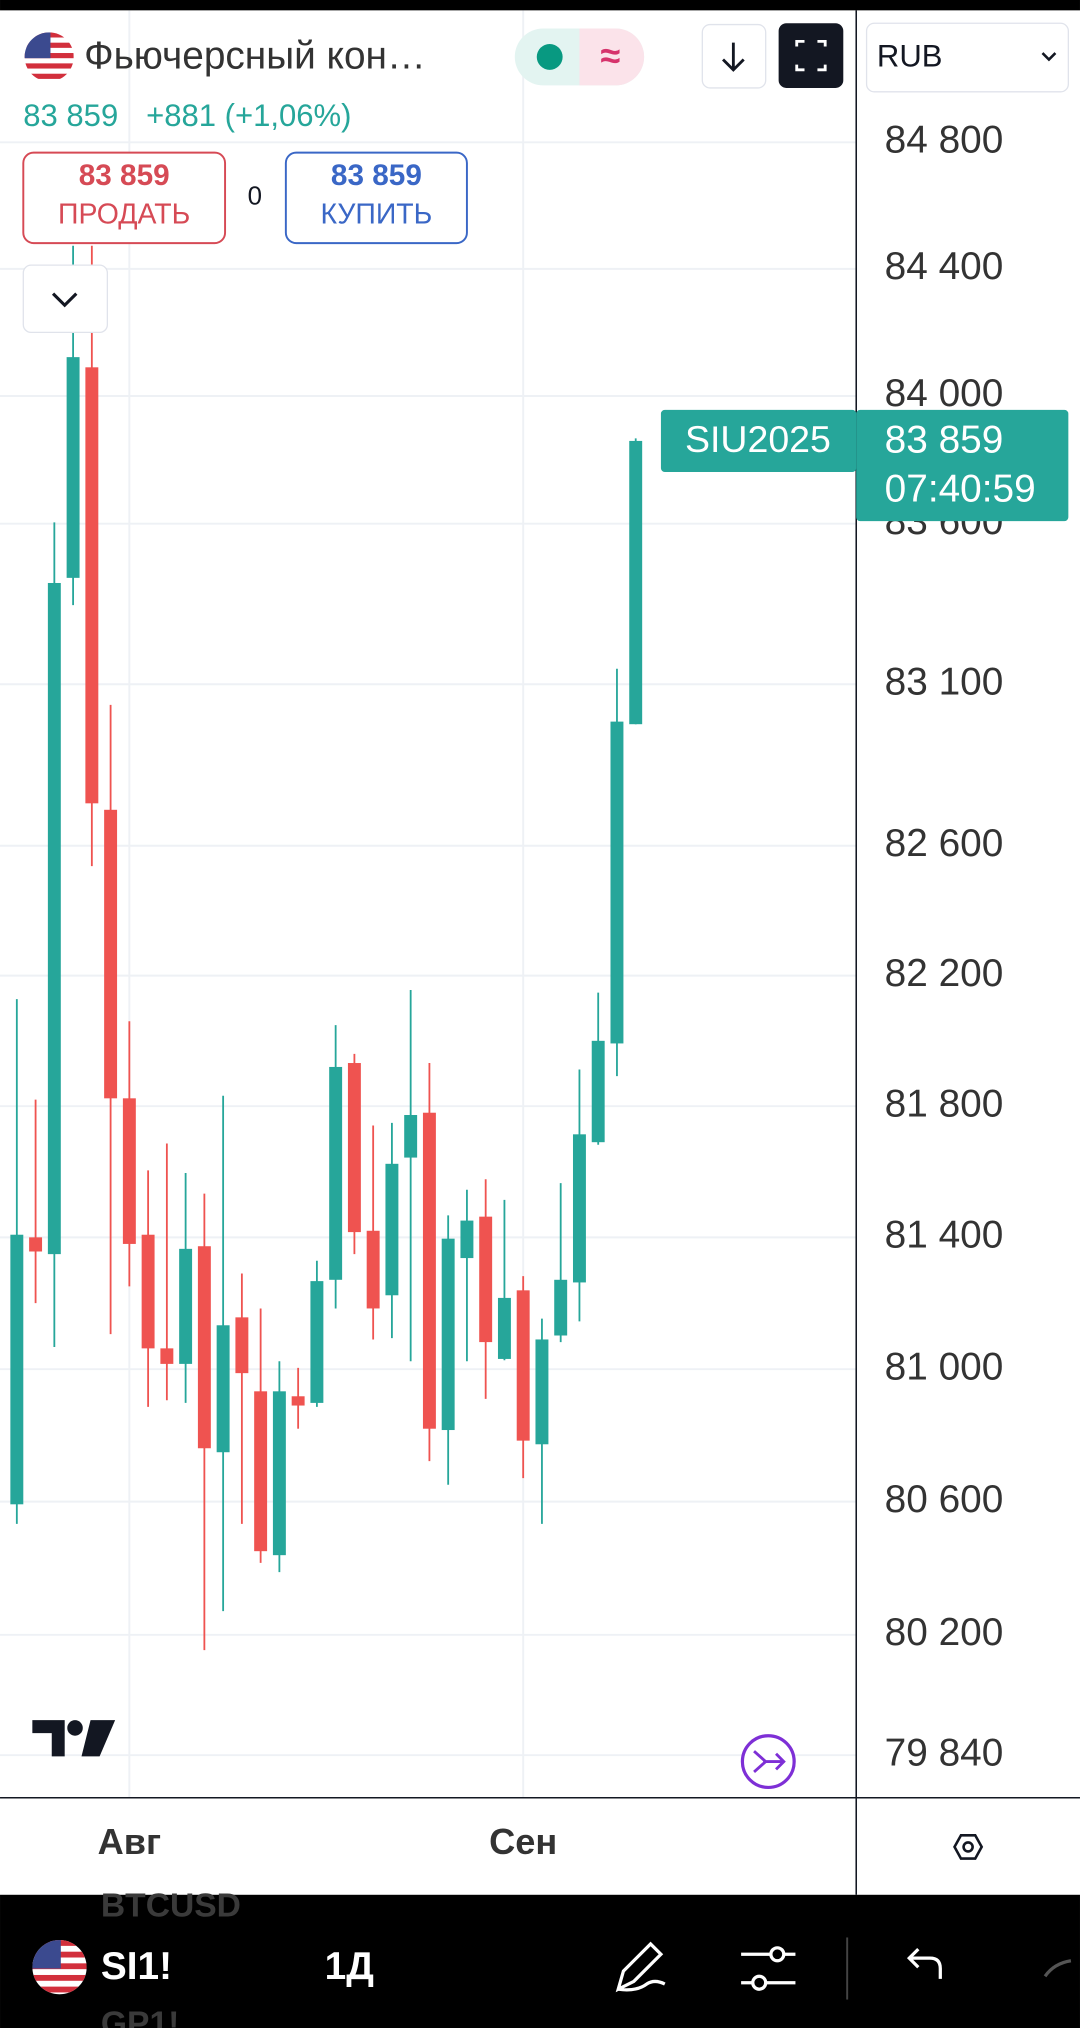 The width and height of the screenshot is (1080, 2028). I want to click on symbol-tag-label: SIU2025, so click(758, 439).